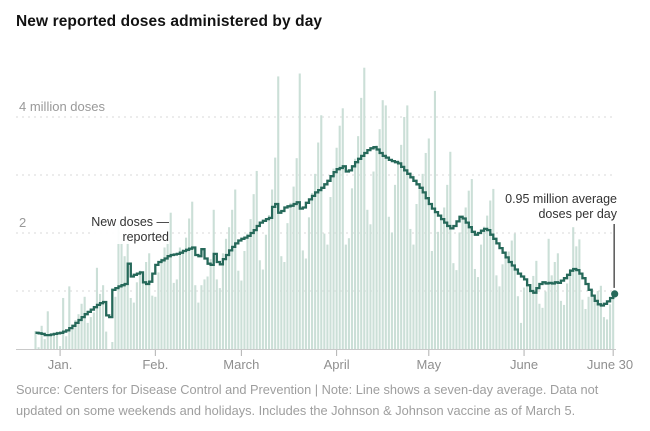 The image size is (650, 431). I want to click on x-axis-label-June: June, so click(524, 364).